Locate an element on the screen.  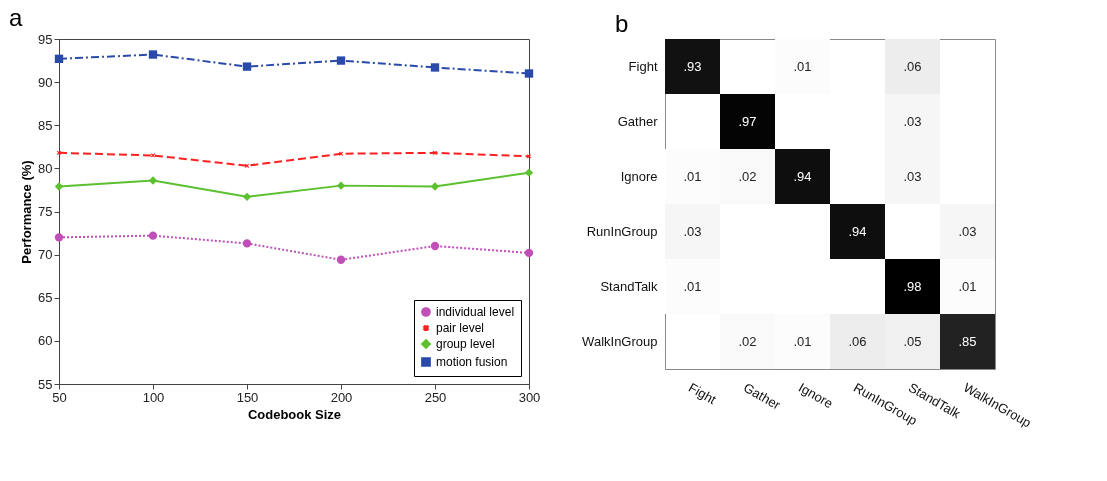
legend-label: pair level is located at coordinates (460, 328).